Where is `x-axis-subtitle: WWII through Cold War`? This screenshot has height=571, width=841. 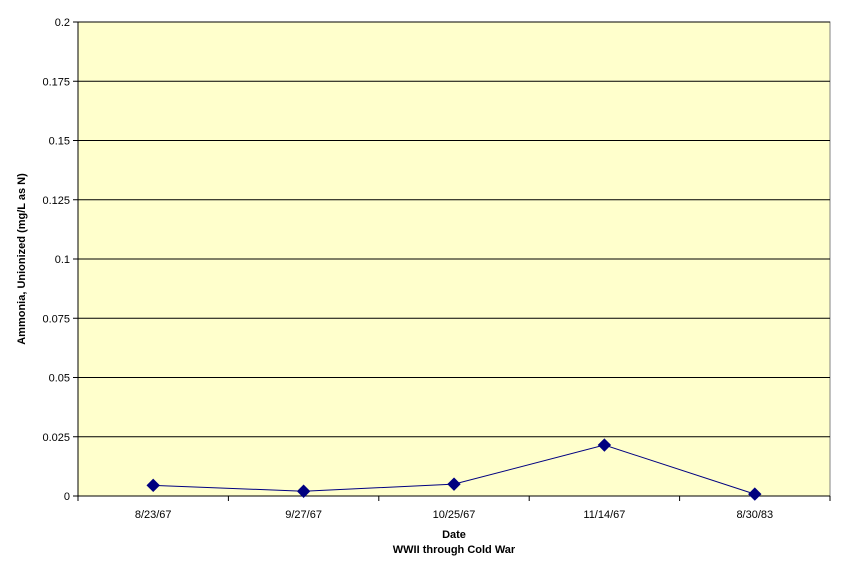 x-axis-subtitle: WWII through Cold War is located at coordinates (454, 550).